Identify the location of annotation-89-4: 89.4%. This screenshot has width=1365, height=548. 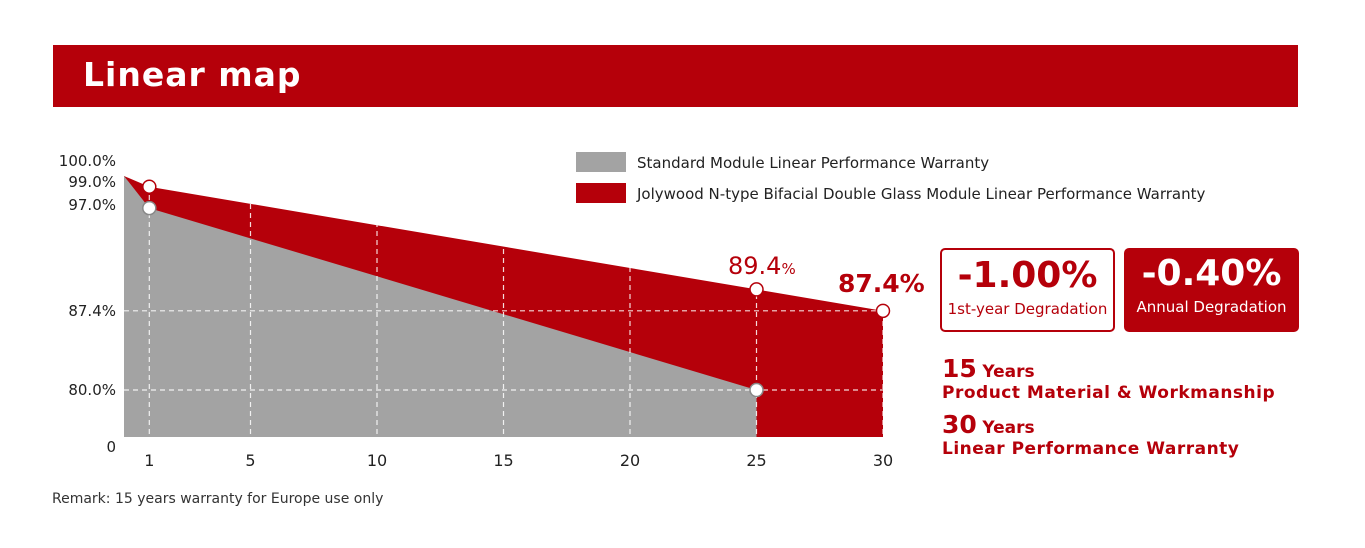
(762, 266).